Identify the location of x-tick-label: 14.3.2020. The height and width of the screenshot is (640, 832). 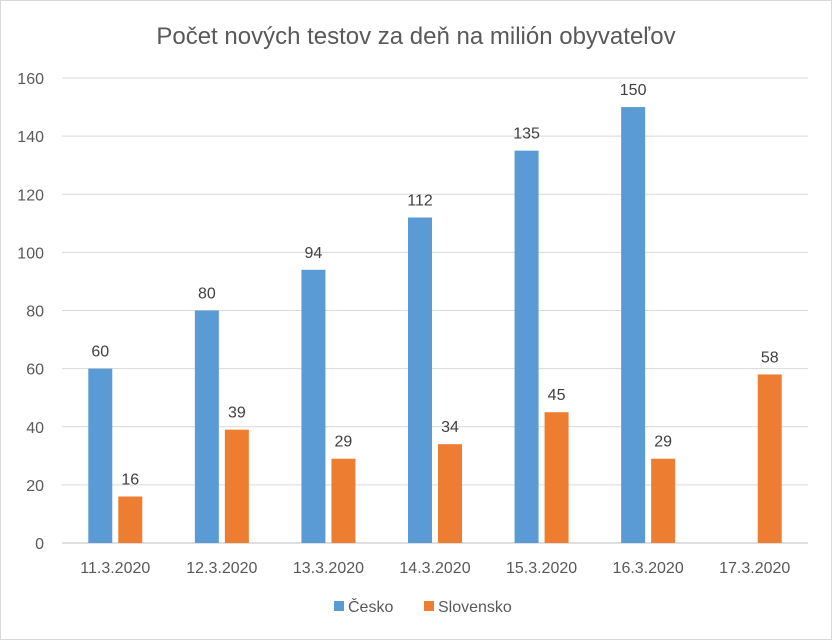
(434, 568).